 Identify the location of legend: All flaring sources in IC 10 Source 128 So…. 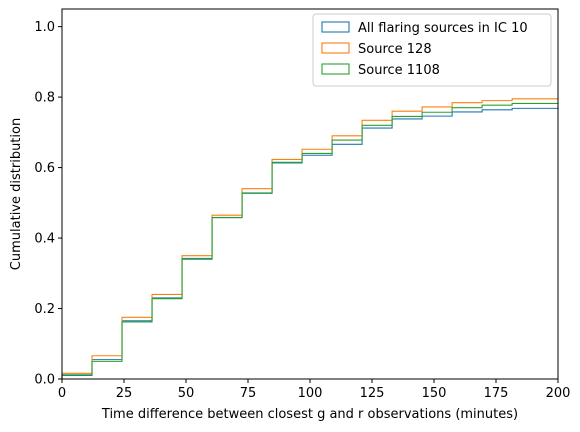
(432, 50).